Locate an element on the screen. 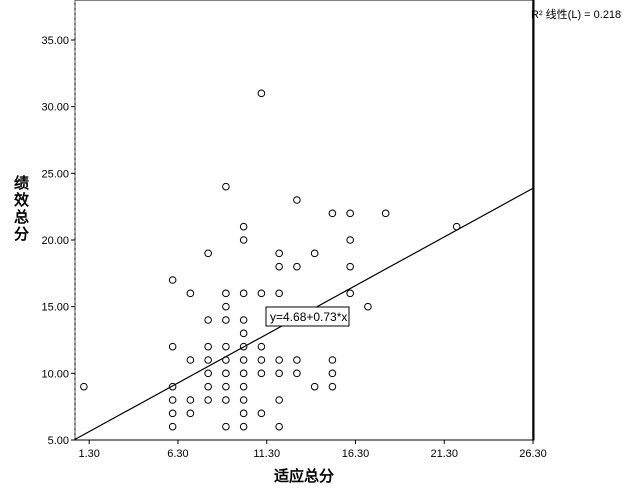 Image resolution: width=626 pixels, height=501 pixels. y-tick-label: 20.00 is located at coordinates (55, 241).